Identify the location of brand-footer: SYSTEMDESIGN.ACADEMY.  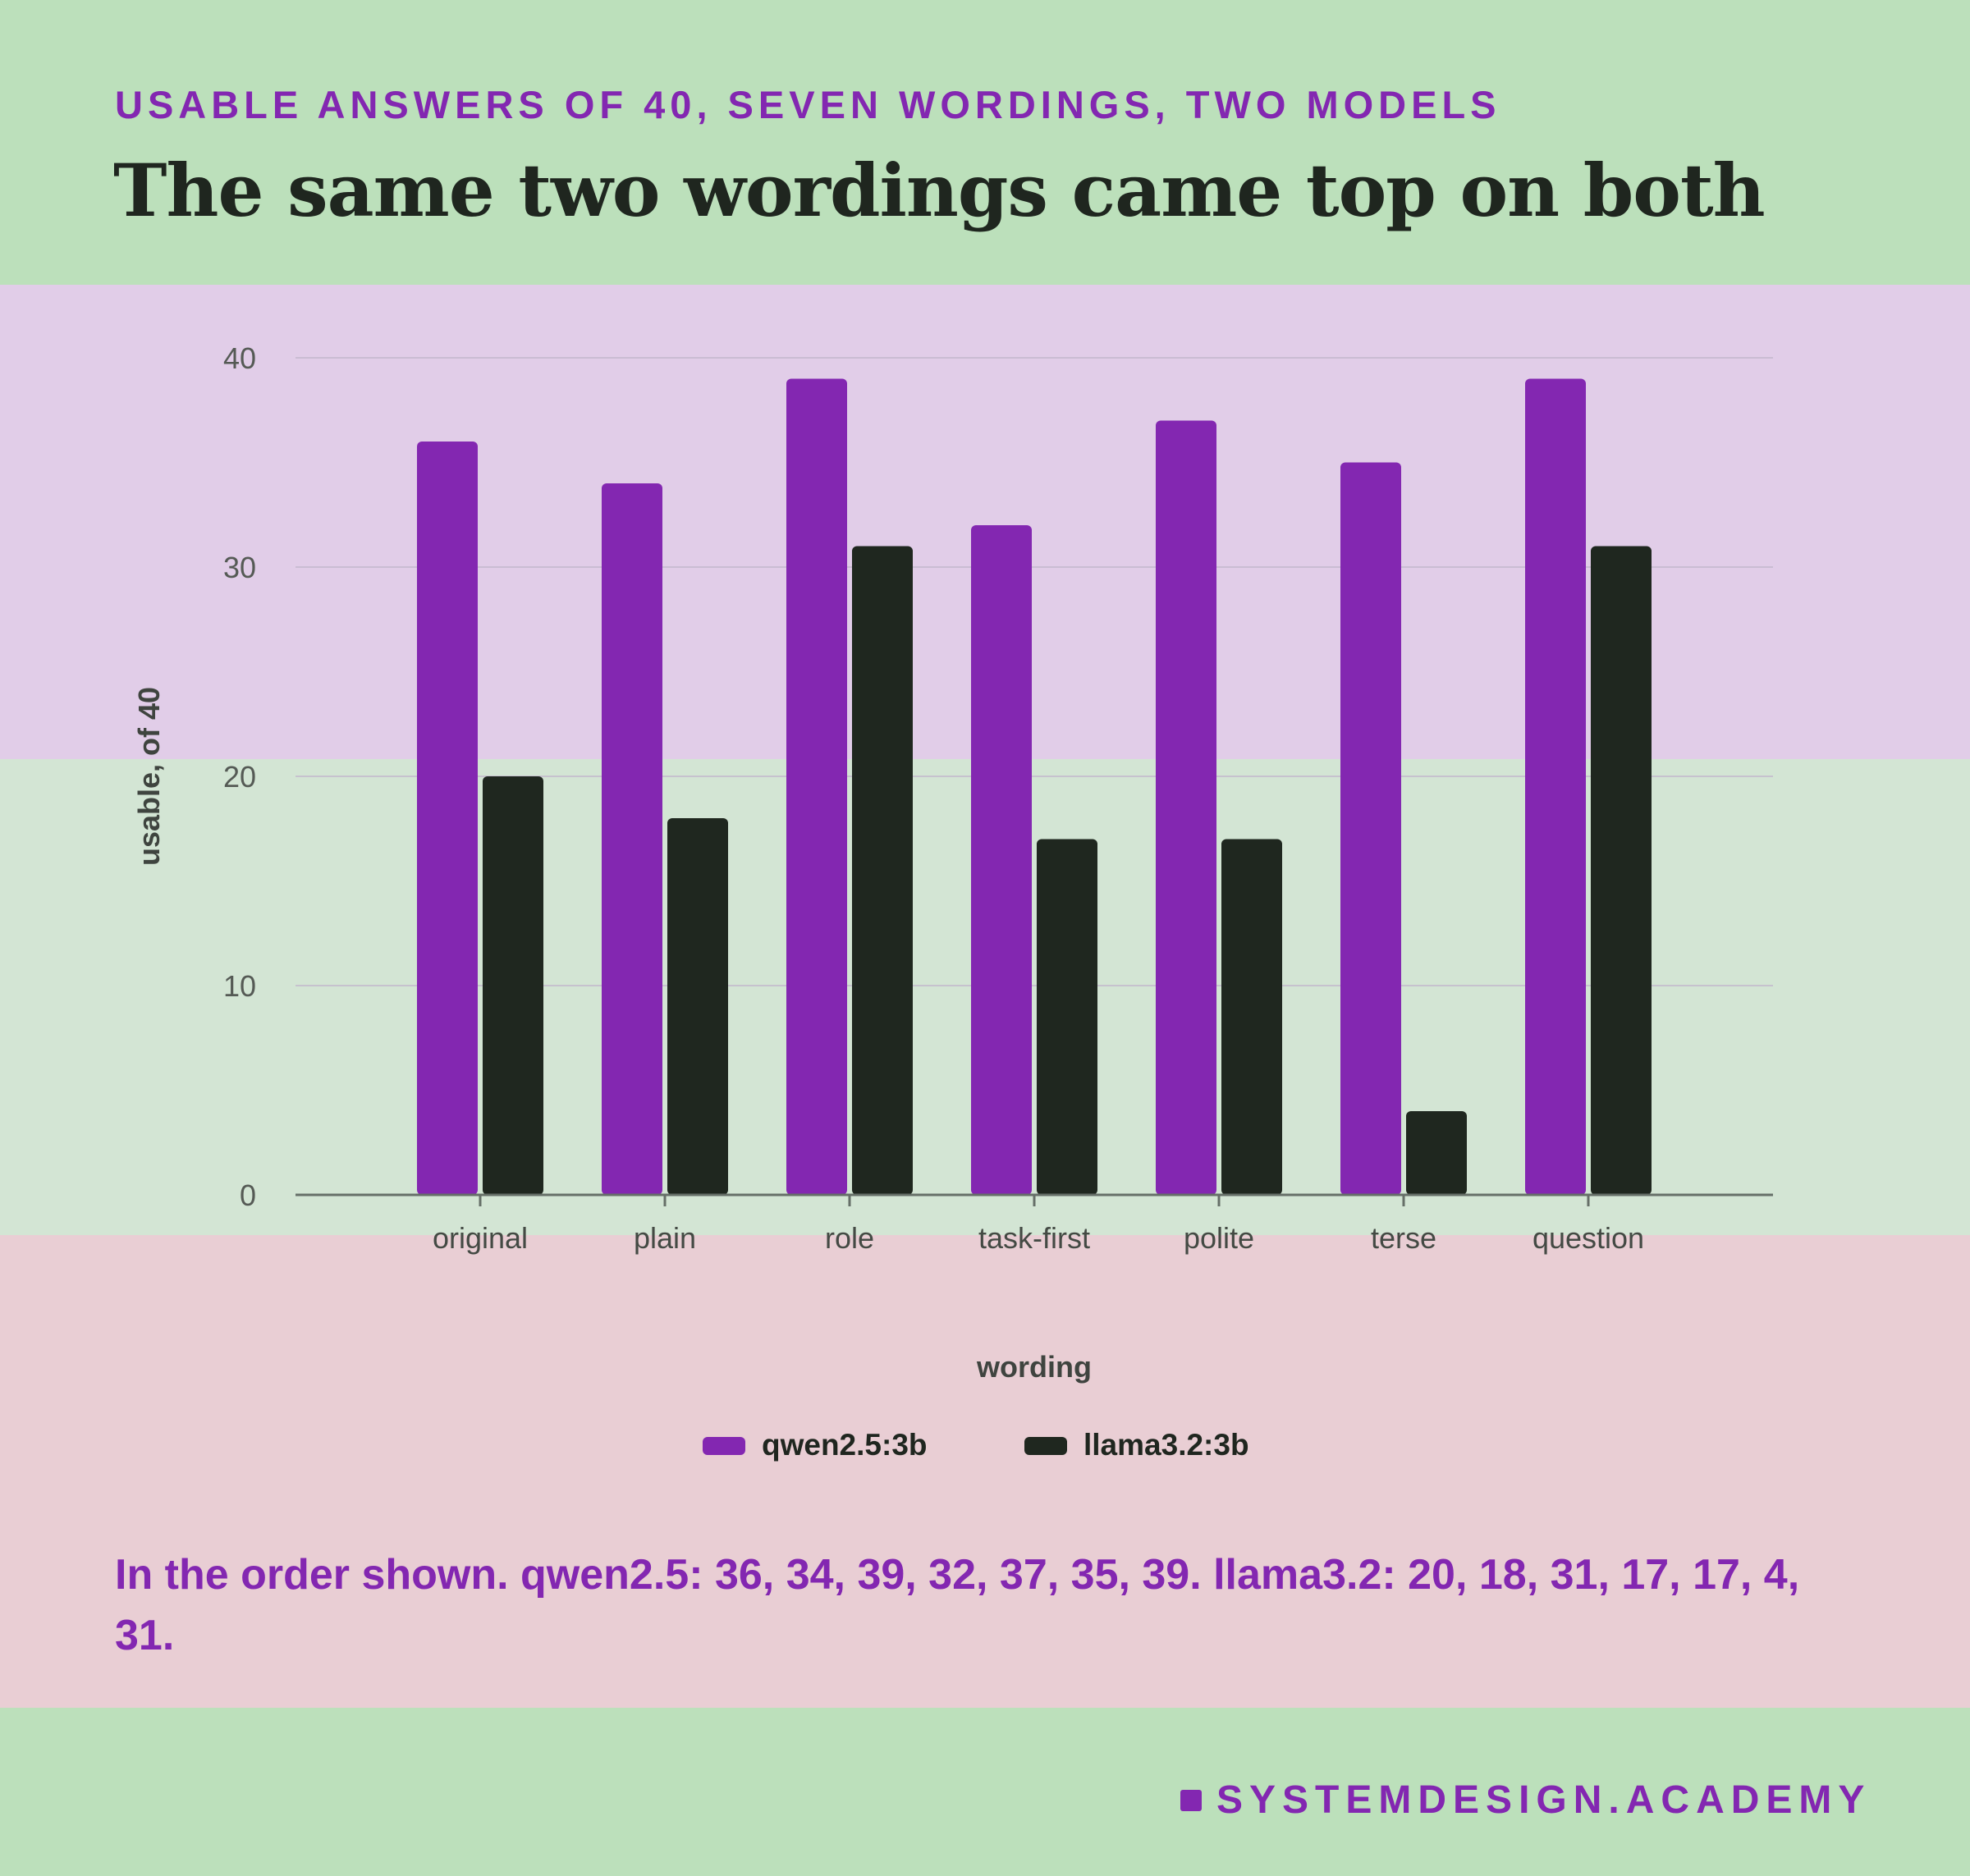
(1525, 1801).